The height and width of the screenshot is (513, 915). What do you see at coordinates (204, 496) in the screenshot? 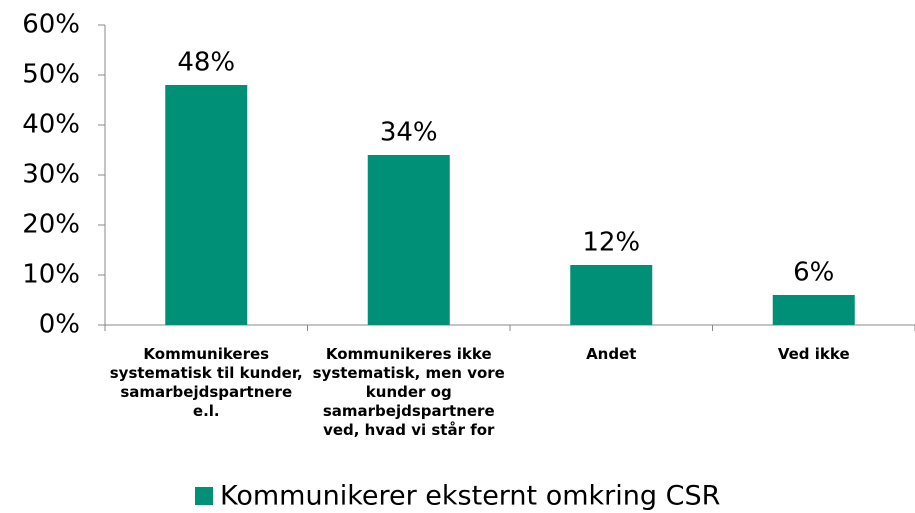
I see `legend-swatch` at bounding box center [204, 496].